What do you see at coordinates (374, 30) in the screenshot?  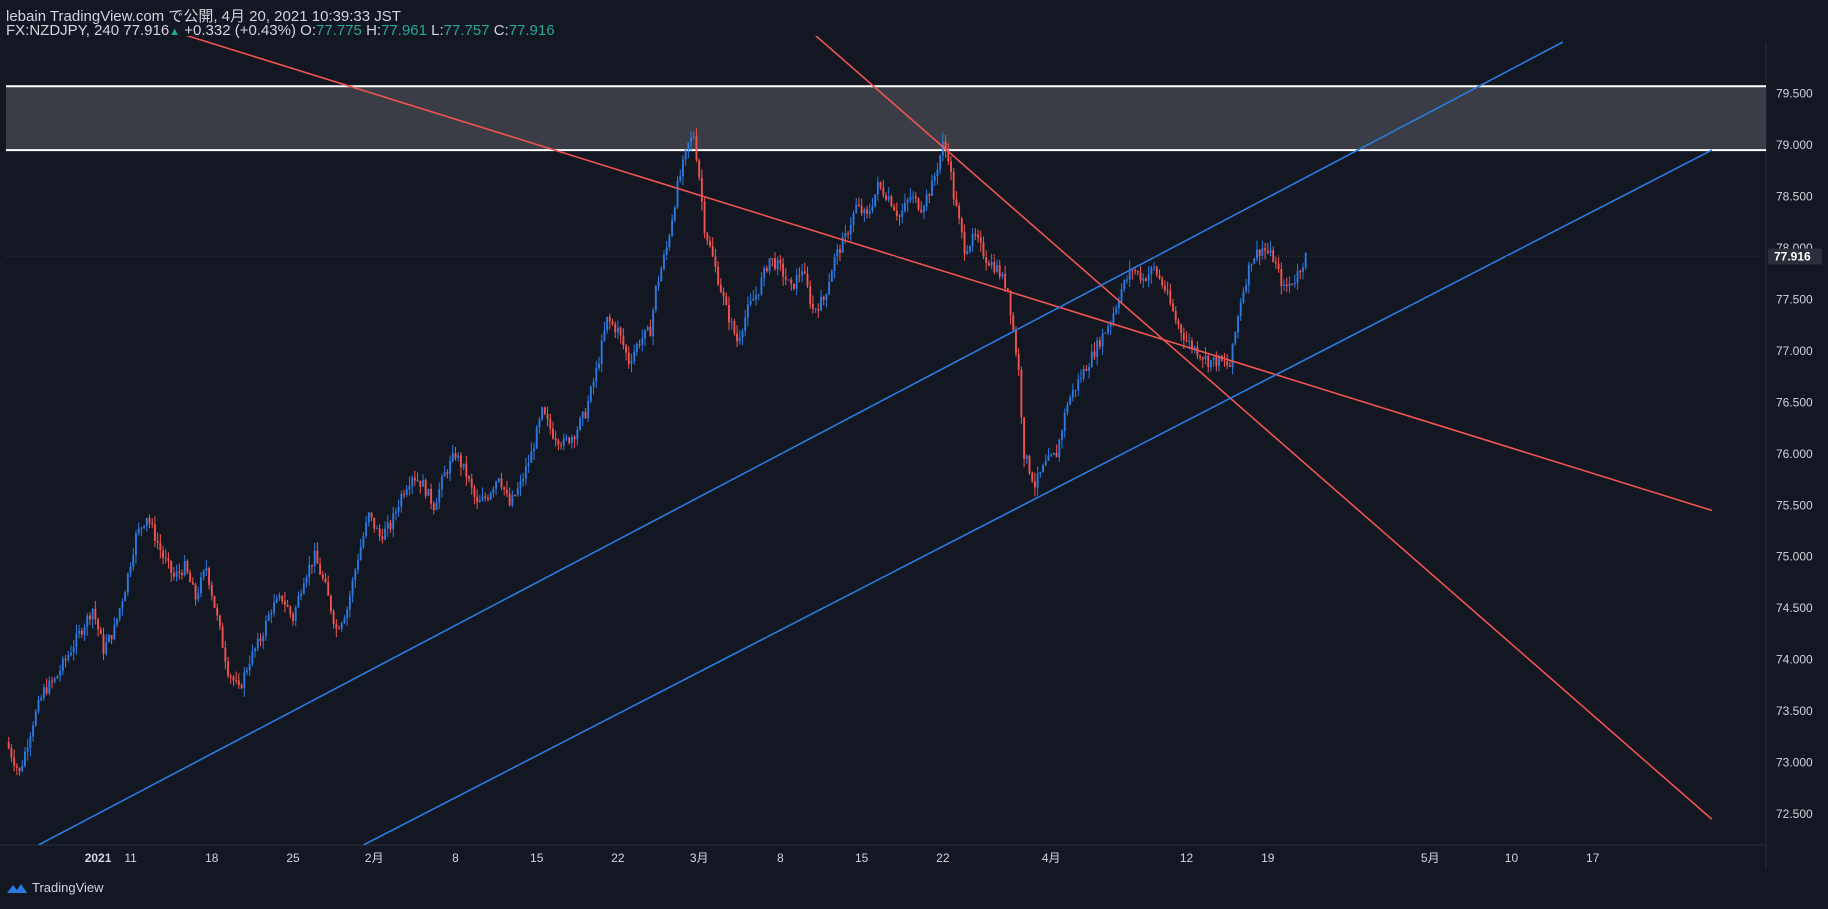 I see `high-label: H:` at bounding box center [374, 30].